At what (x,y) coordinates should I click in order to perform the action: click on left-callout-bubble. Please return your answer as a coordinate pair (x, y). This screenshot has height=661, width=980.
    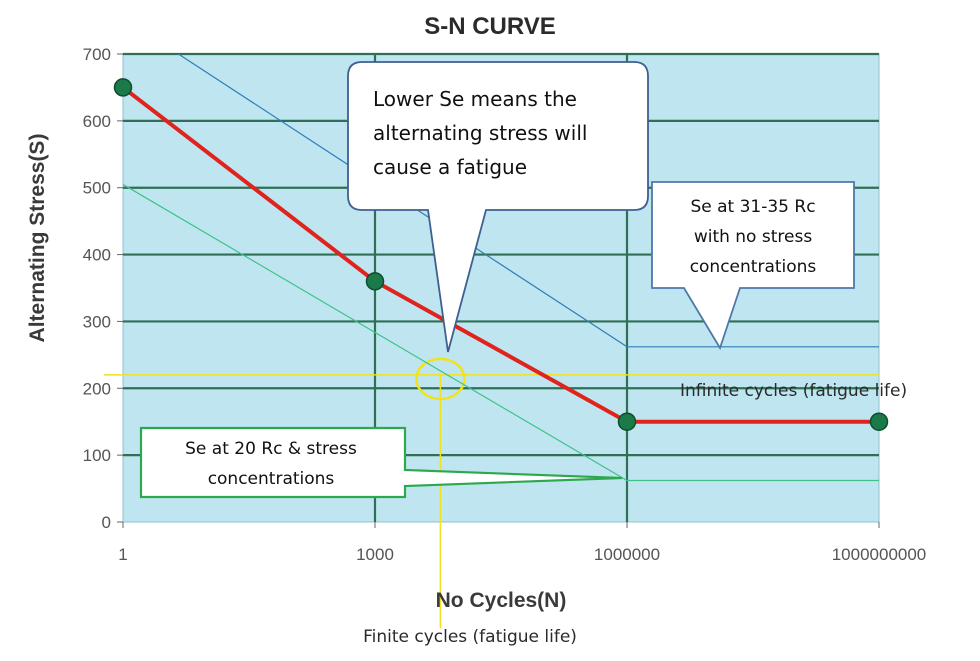
    Looking at the image, I should click on (381, 462).